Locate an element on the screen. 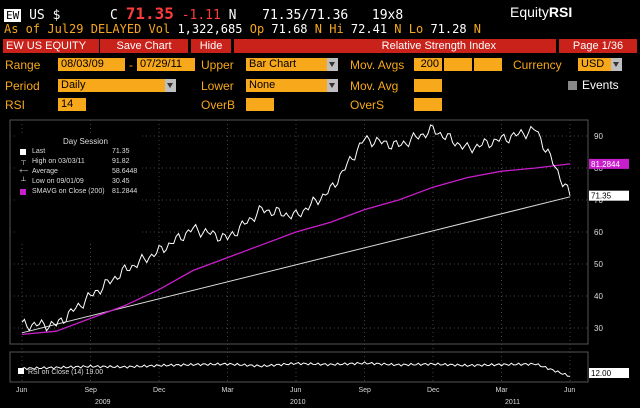 The height and width of the screenshot is (408, 640). hide-button: Hide is located at coordinates (211, 46).